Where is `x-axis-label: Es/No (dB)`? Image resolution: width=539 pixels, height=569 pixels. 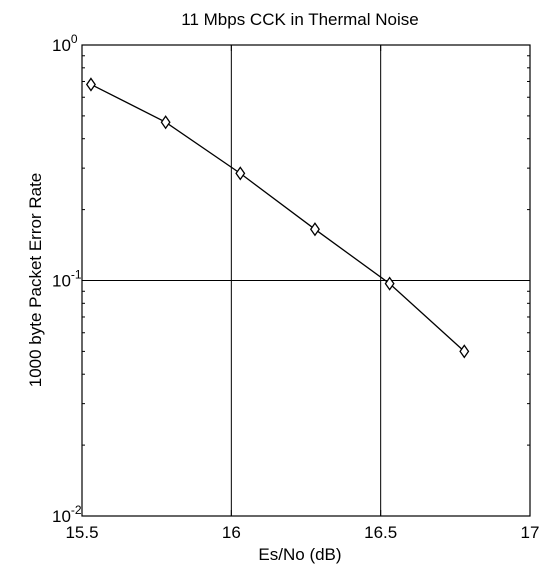
x-axis-label: Es/No (dB) is located at coordinates (299, 554).